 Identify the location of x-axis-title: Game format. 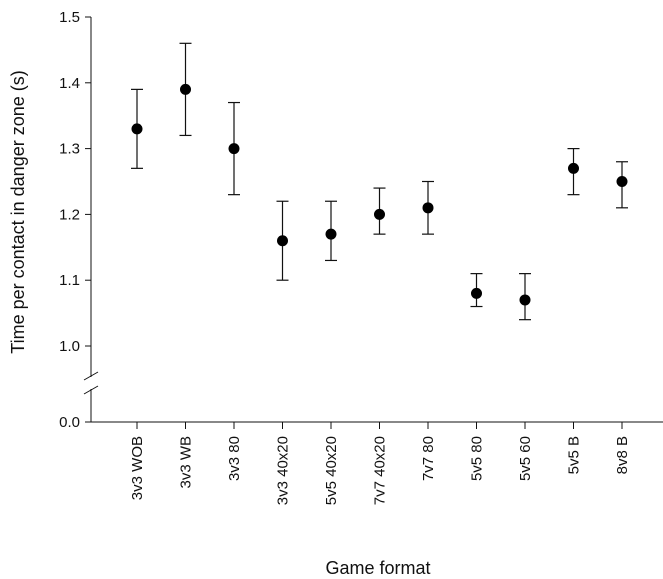
(377, 568).